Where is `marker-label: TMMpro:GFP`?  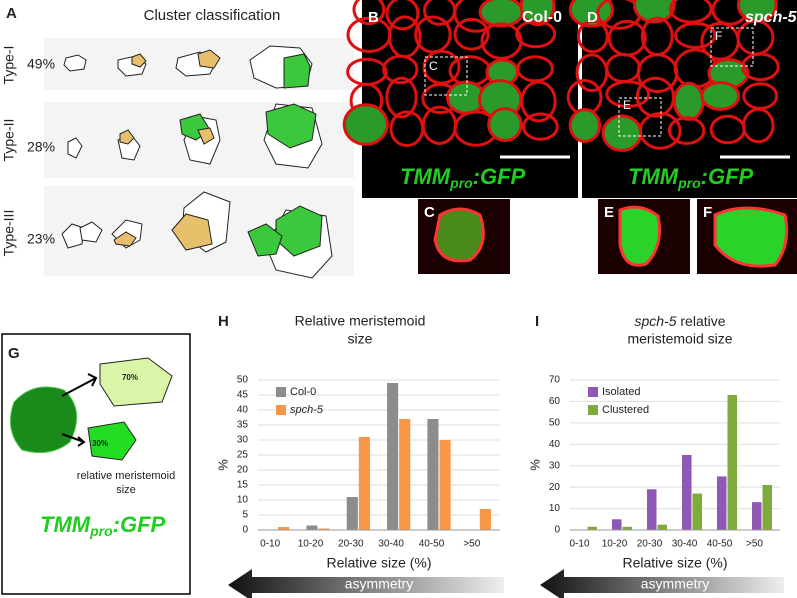
marker-label: TMMpro:GFP is located at coordinates (103, 525).